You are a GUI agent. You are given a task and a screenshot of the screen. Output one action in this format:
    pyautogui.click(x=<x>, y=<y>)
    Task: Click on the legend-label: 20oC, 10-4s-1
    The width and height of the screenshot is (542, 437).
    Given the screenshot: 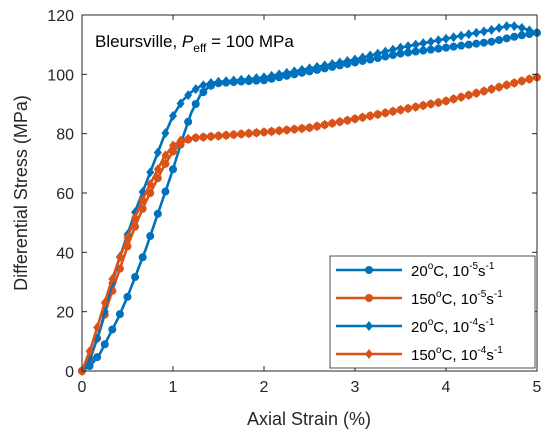 What is the action you would take?
    pyautogui.click(x=453, y=326)
    